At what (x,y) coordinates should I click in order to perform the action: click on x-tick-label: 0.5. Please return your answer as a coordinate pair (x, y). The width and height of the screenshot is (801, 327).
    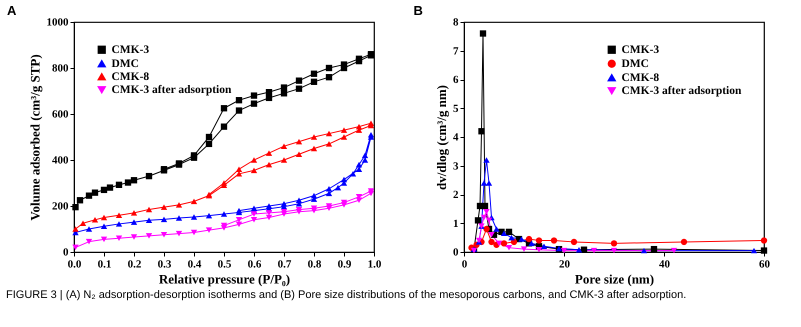
    Looking at the image, I should click on (225, 264).